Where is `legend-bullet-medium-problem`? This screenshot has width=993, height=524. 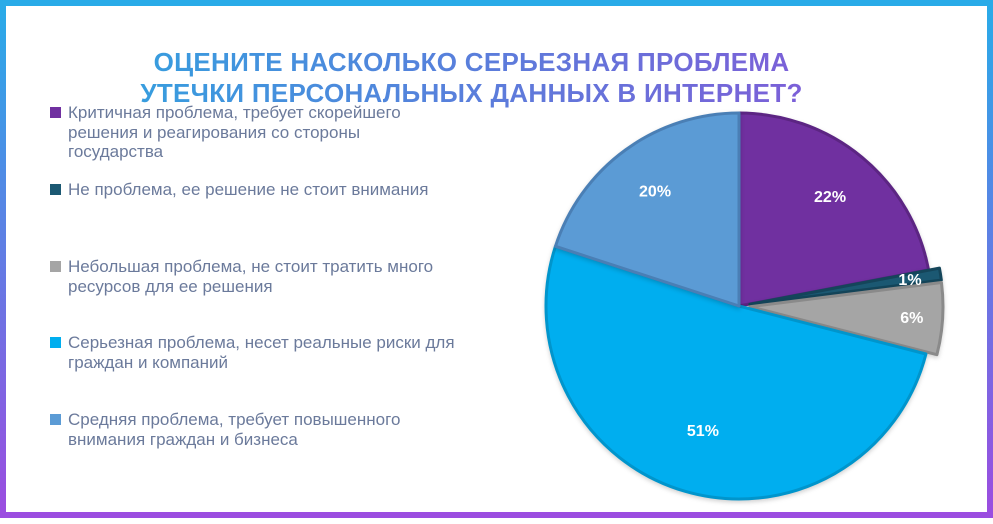
legend-bullet-medium-problem is located at coordinates (55, 419).